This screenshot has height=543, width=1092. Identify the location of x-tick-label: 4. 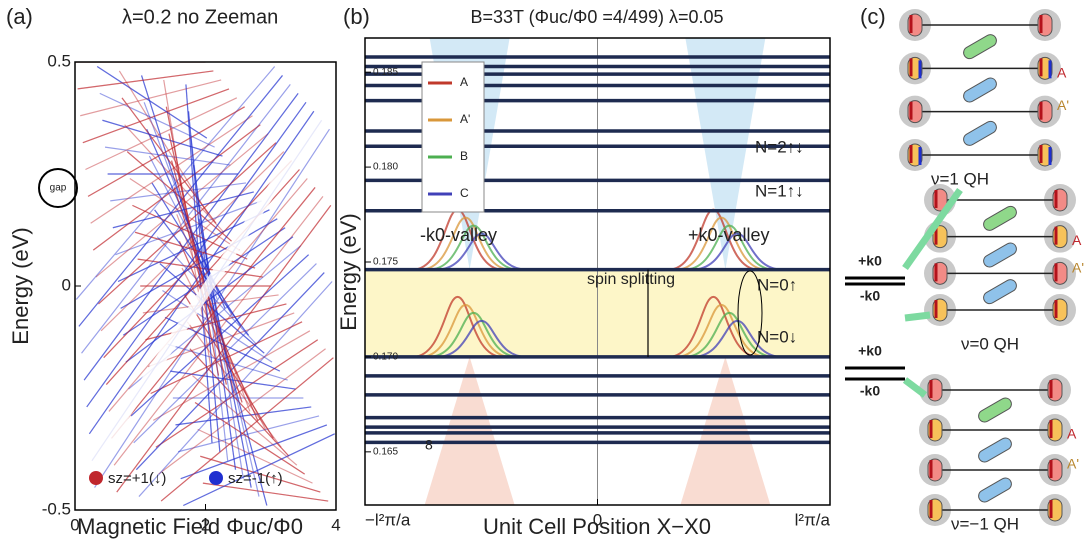
(335, 524).